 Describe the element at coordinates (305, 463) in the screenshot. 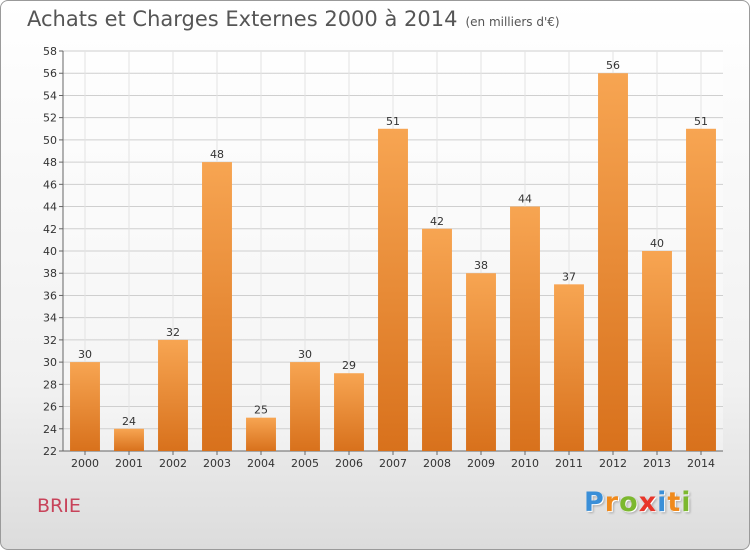

I see `x-tick-label: 2005` at that location.